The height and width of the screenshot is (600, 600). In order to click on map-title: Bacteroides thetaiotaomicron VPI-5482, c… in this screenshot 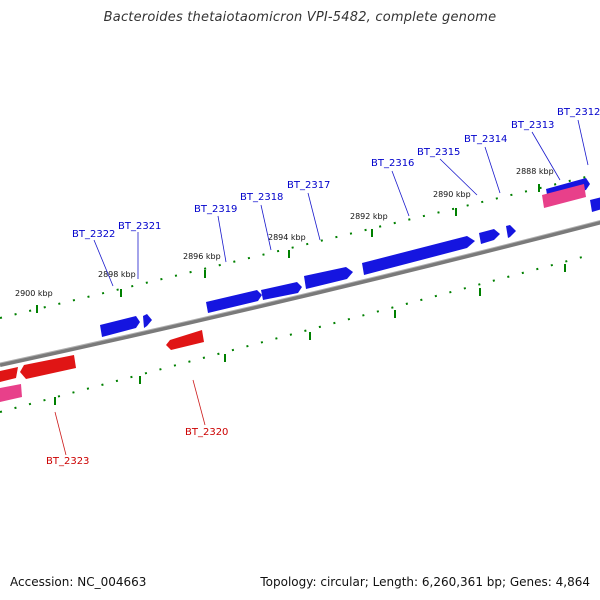, I will do `click(300, 17)`.